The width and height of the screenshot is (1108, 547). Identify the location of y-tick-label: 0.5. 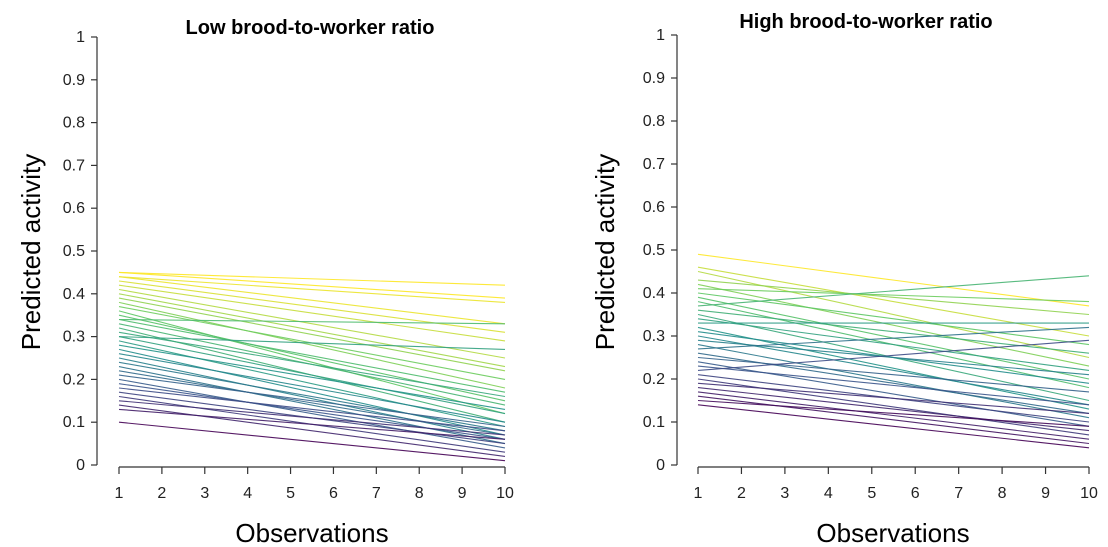
(74, 251).